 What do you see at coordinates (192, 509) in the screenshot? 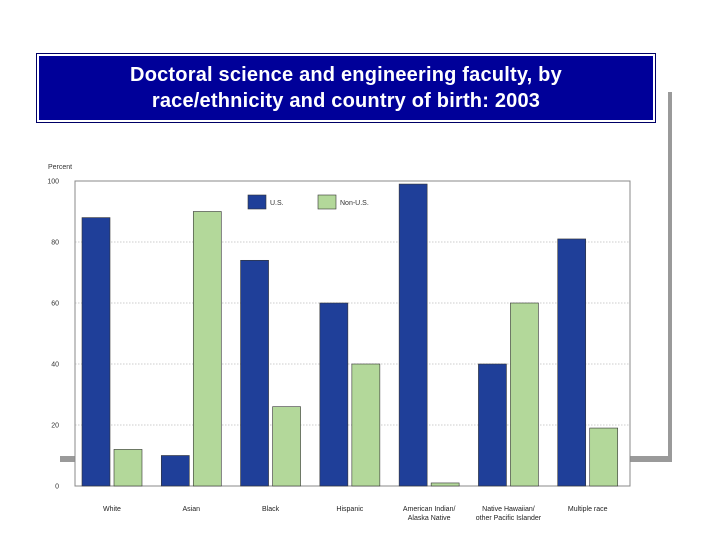
I see `category-label: Asian` at bounding box center [192, 509].